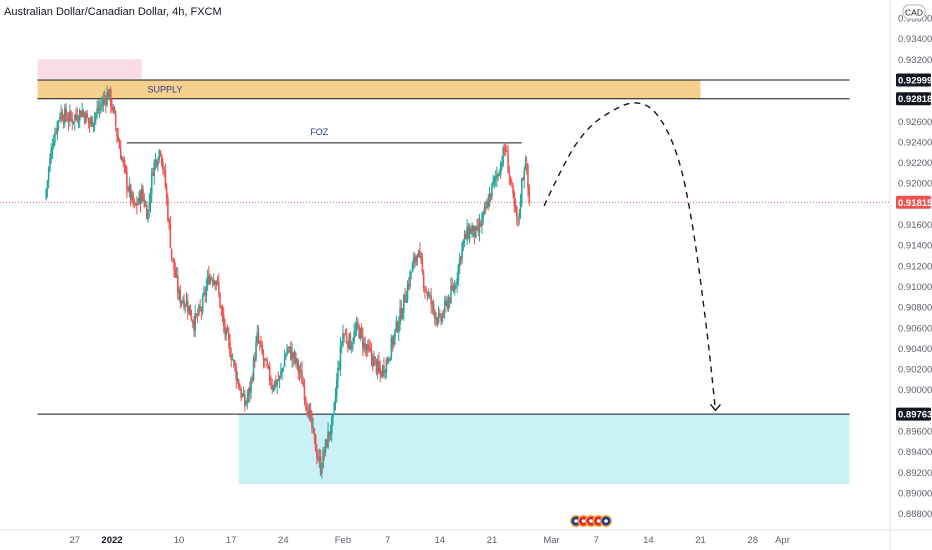  Describe the element at coordinates (231, 540) in the screenshot. I see `time-tick-label: 17` at that location.